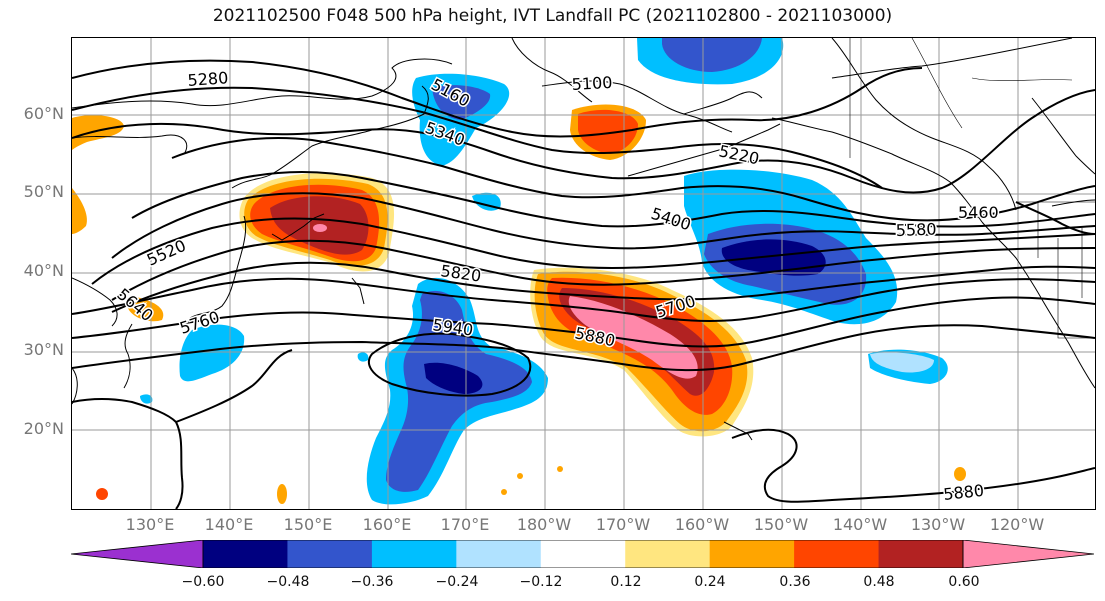 The width and height of the screenshot is (1105, 601). I want to click on negative-ivt-central-pacific, so click(452, 391).